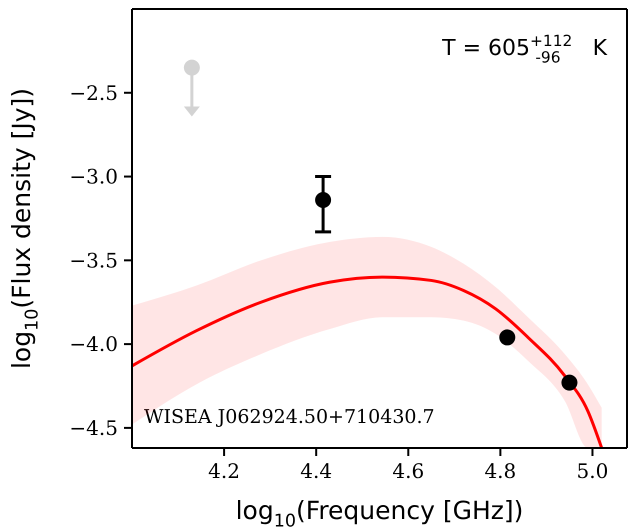 The width and height of the screenshot is (628, 531). I want to click on x-tick-label: 4.4, so click(316, 471).